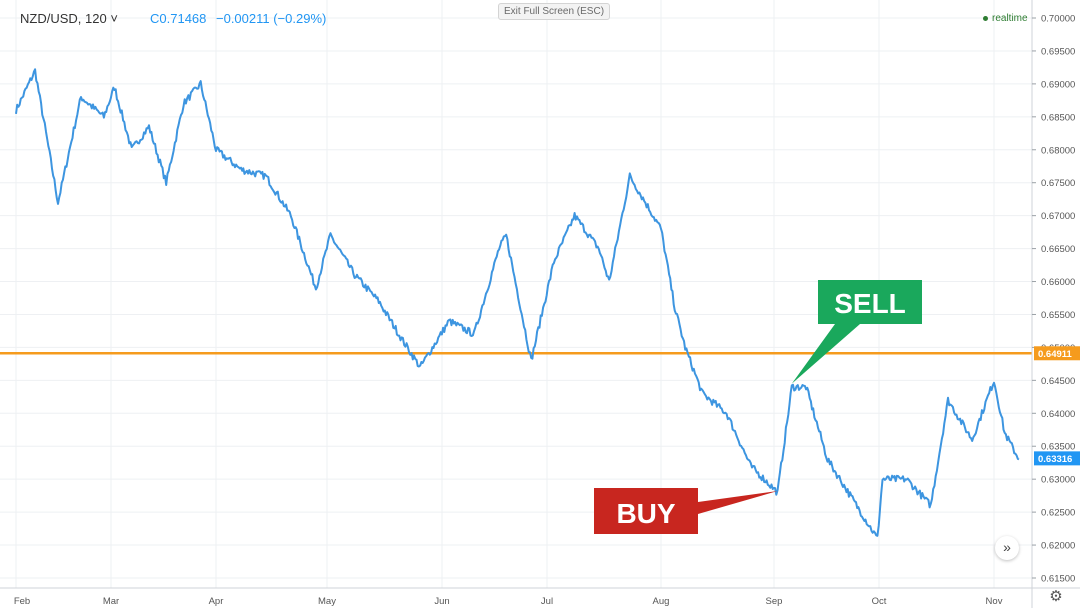 The width and height of the screenshot is (1080, 608). What do you see at coordinates (1058, 579) in the screenshot?
I see `y-tick-label: 0.61500` at bounding box center [1058, 579].